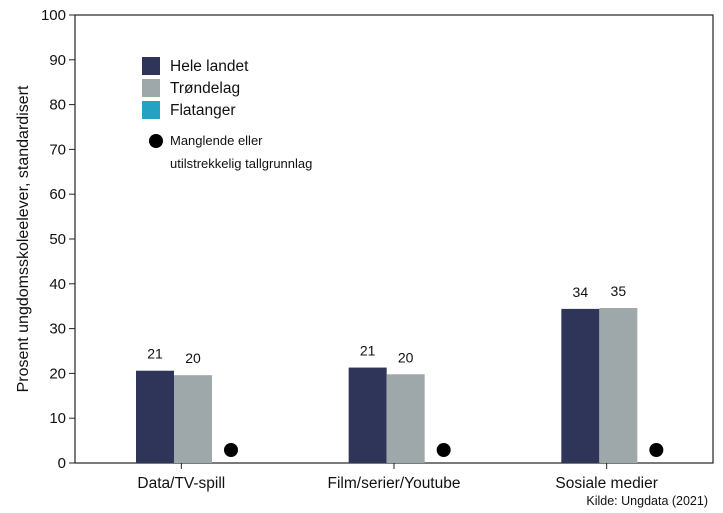  Describe the element at coordinates (156, 141) in the screenshot. I see `legend-missing-marker` at that location.